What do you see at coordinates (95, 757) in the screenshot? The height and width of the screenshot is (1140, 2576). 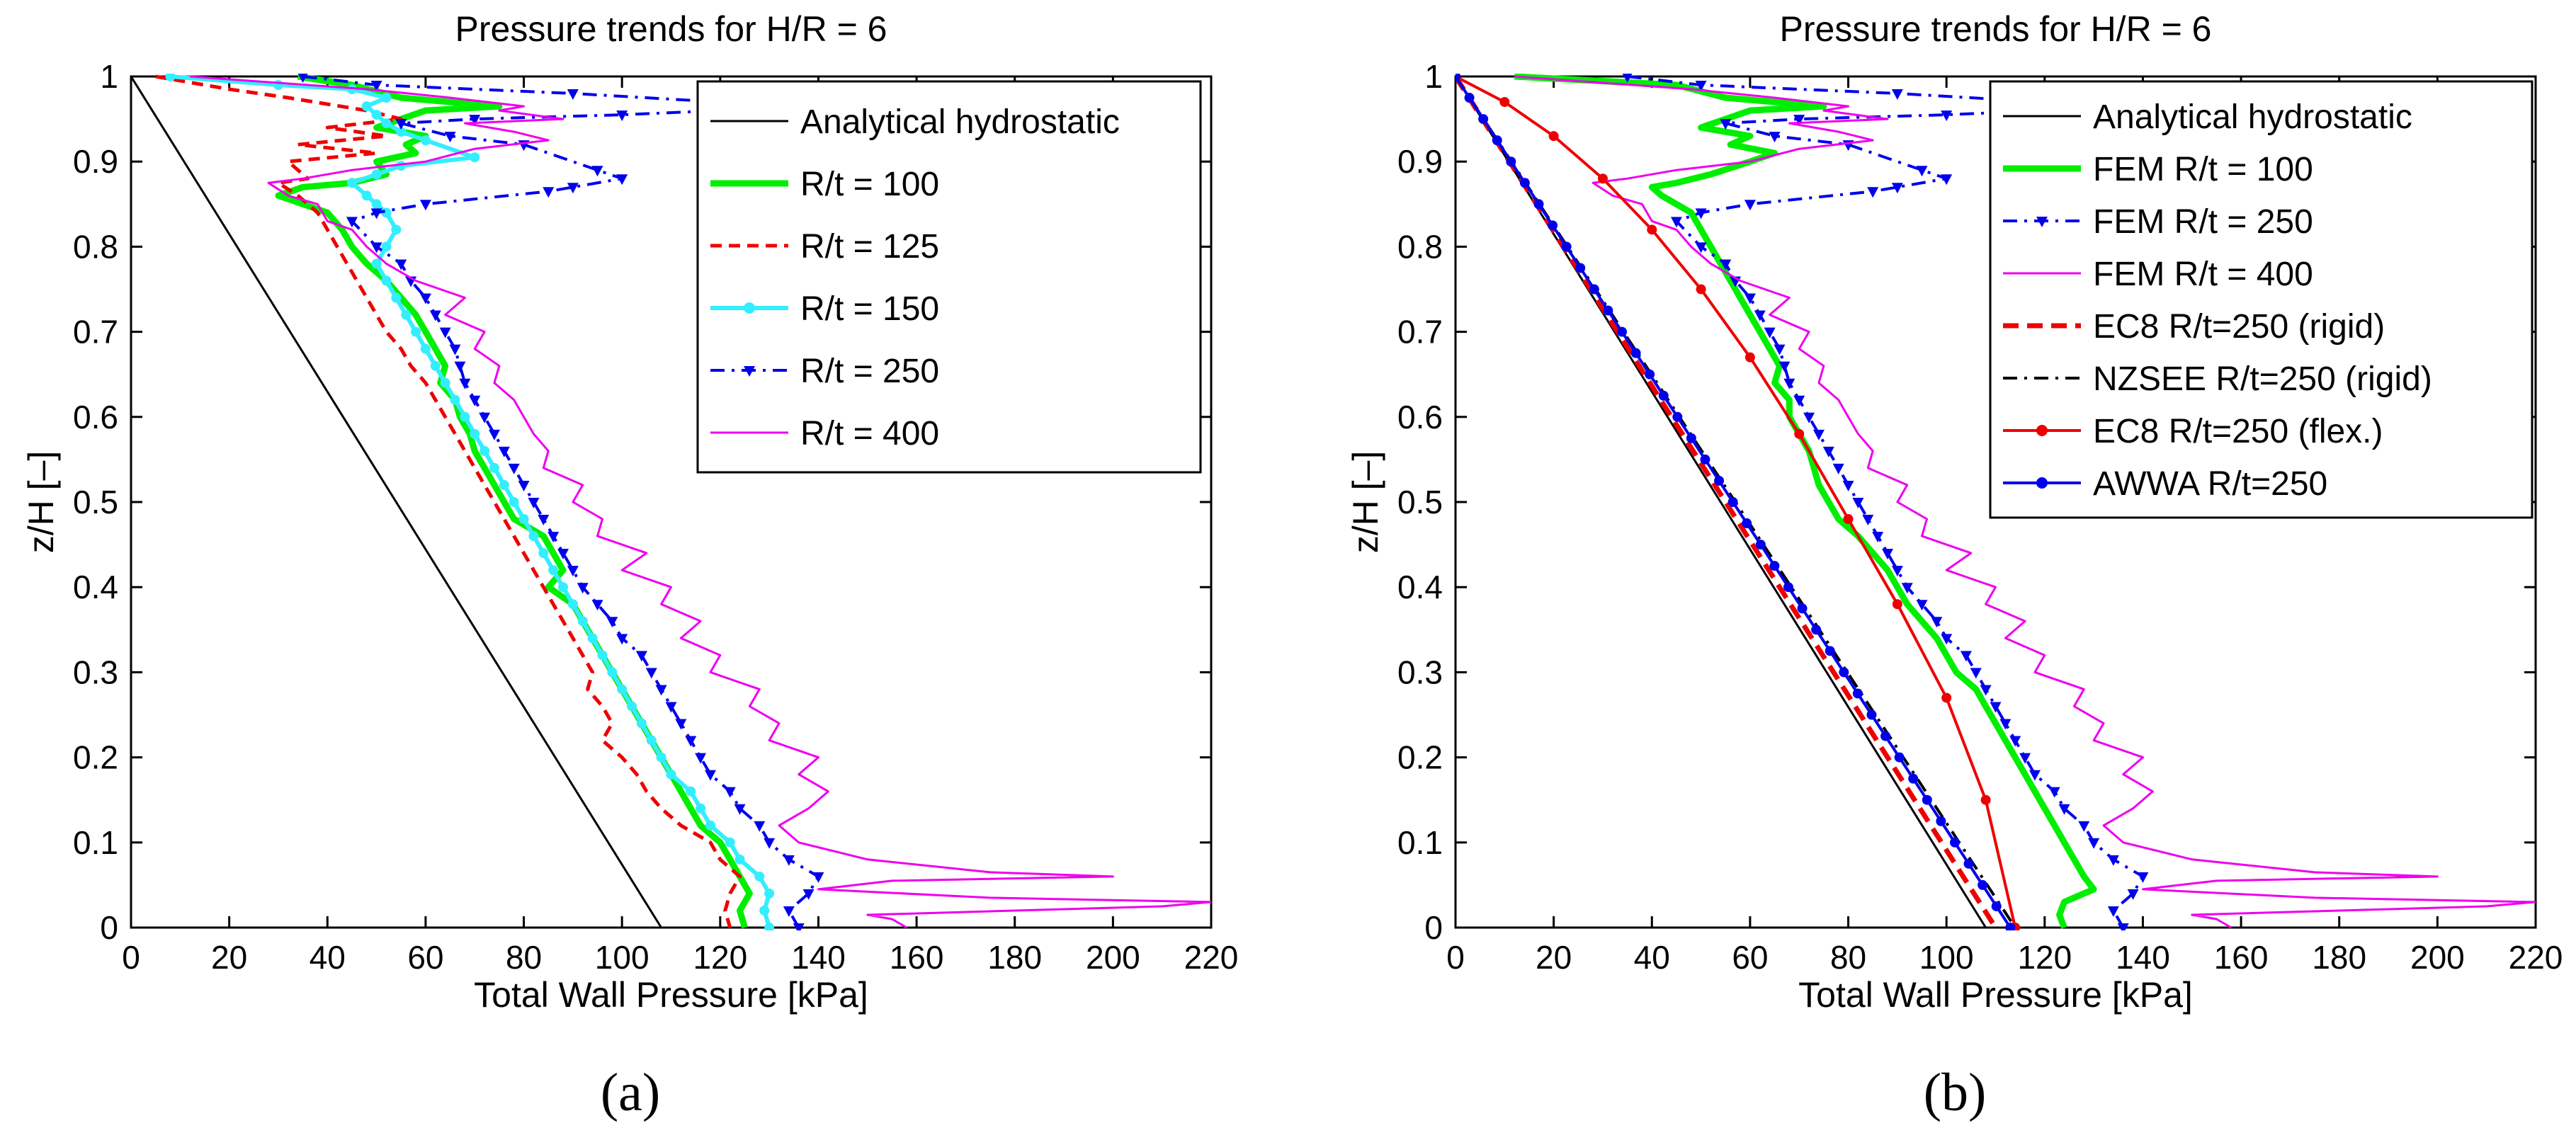 I see `y-tick-label: 0.2` at bounding box center [95, 757].